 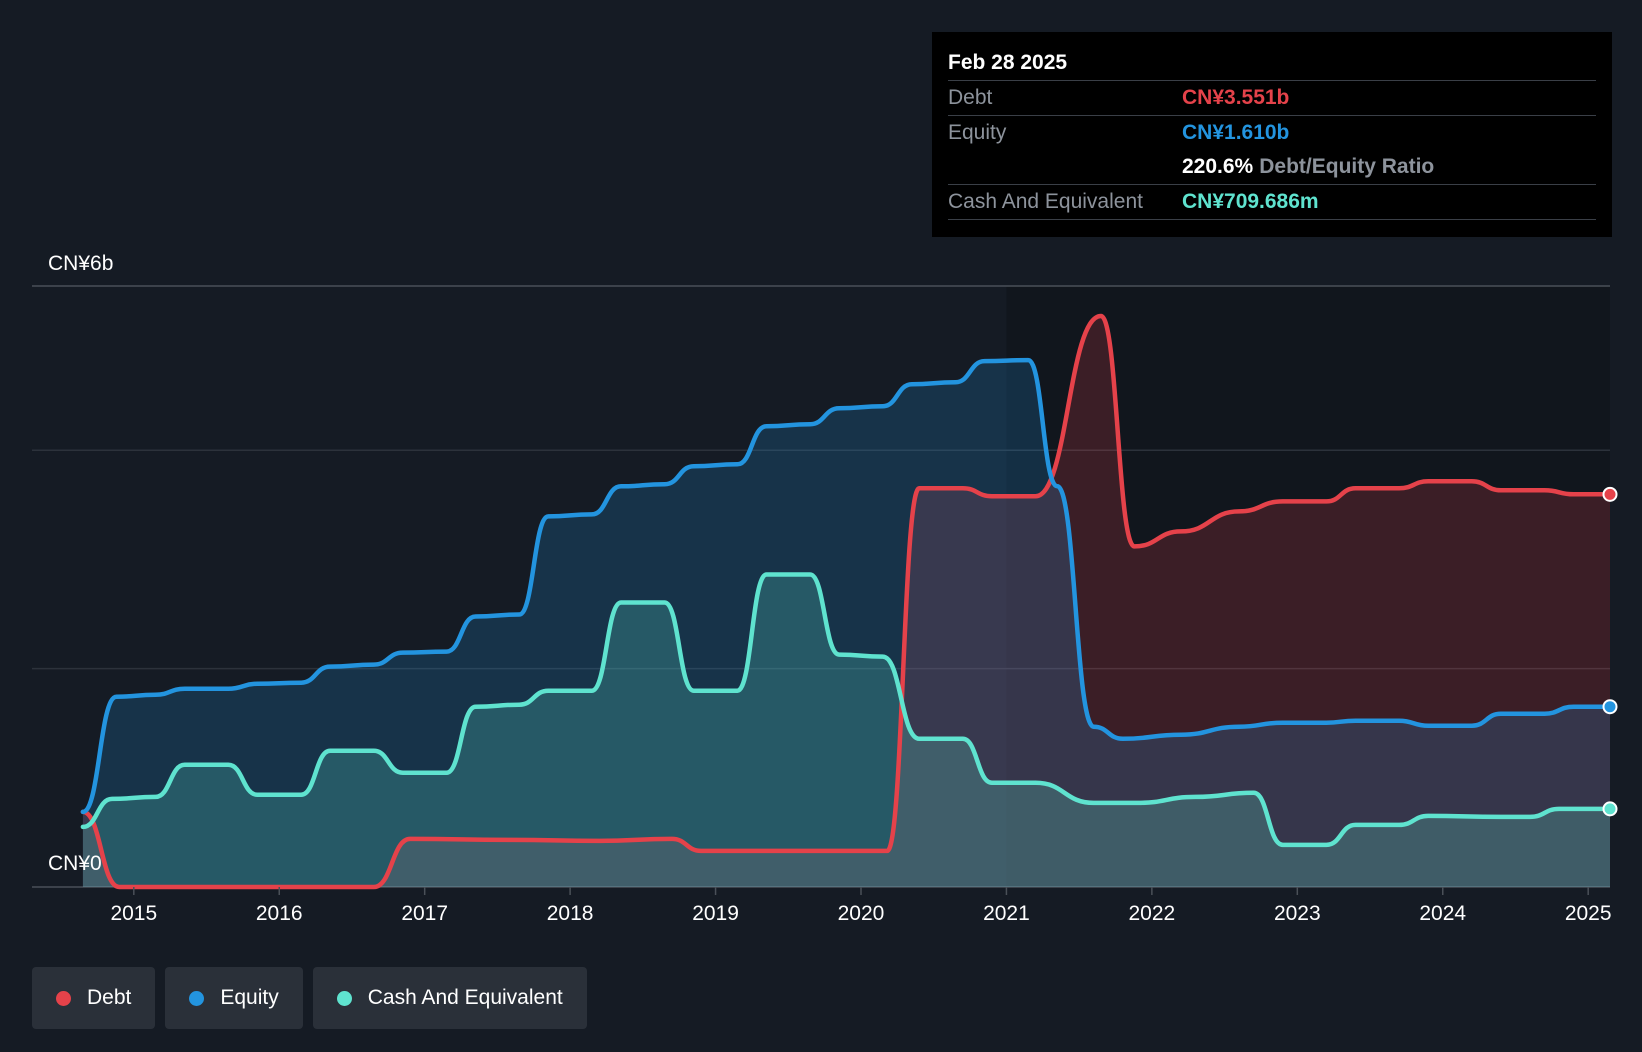 I want to click on debt-end-dot, so click(x=1610, y=494).